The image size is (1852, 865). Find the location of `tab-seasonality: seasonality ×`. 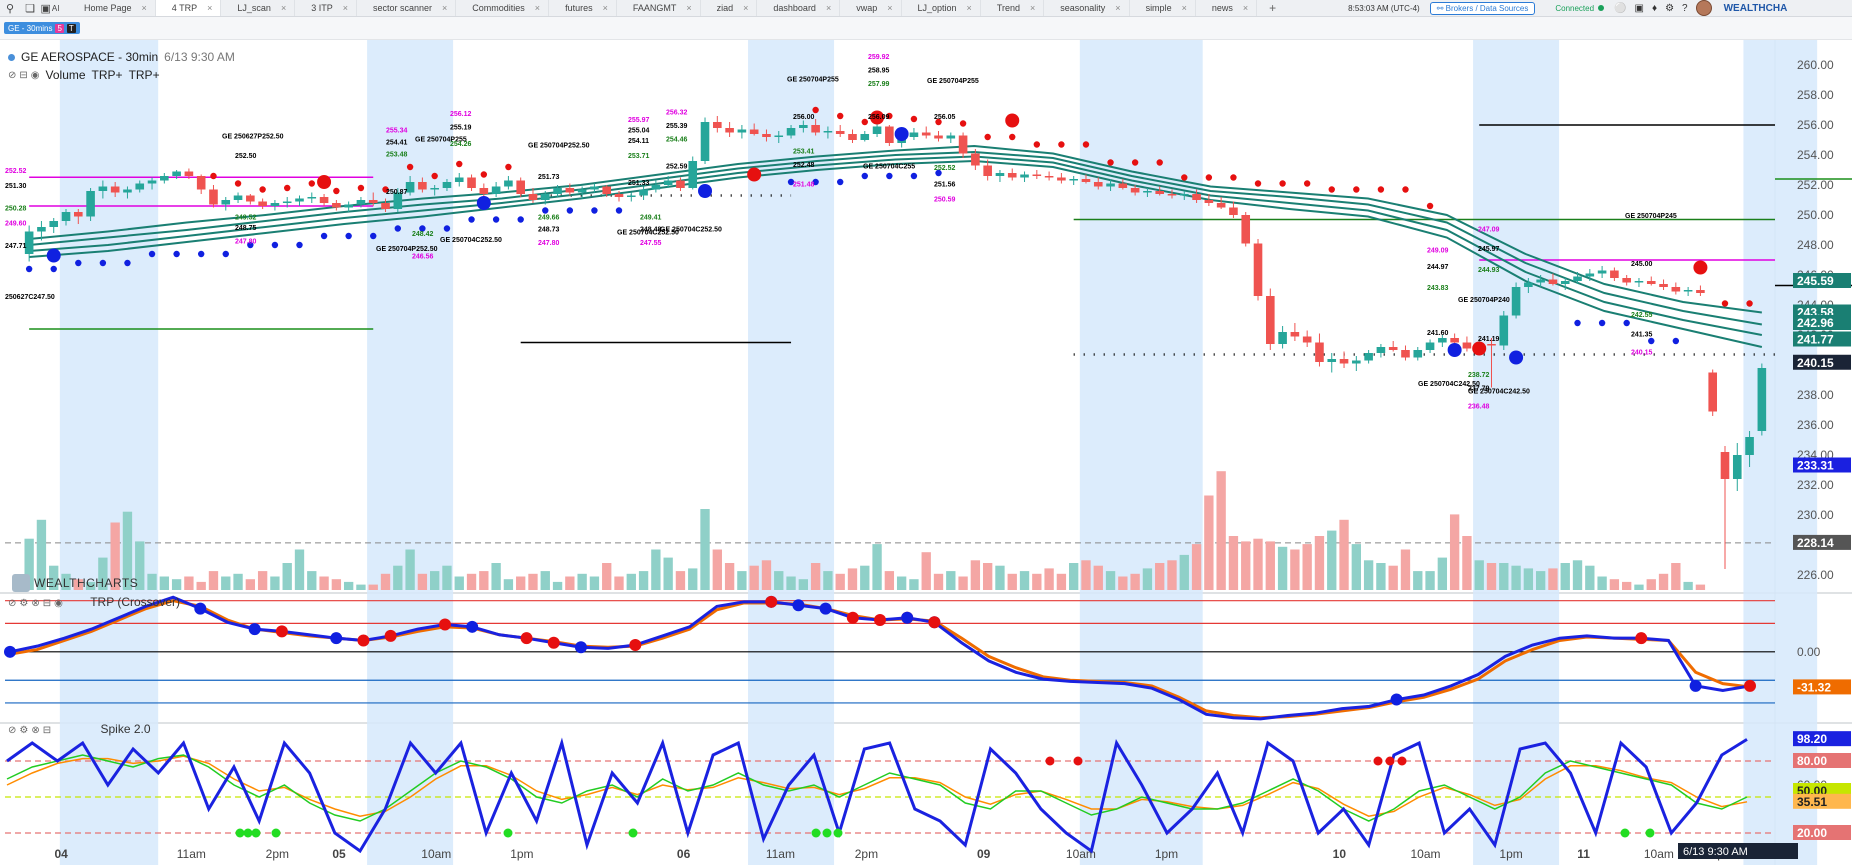

tab-seasonality: seasonality × is located at coordinates (1087, 8).